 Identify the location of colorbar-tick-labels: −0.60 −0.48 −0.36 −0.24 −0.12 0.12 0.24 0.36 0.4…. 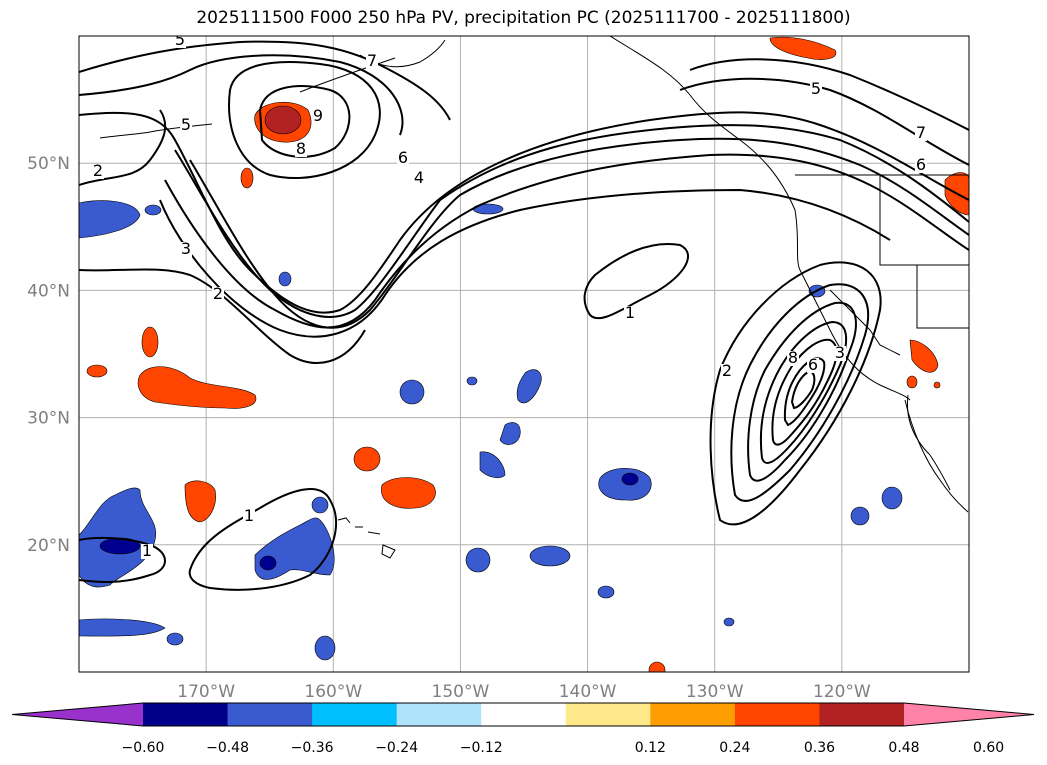
(563, 748).